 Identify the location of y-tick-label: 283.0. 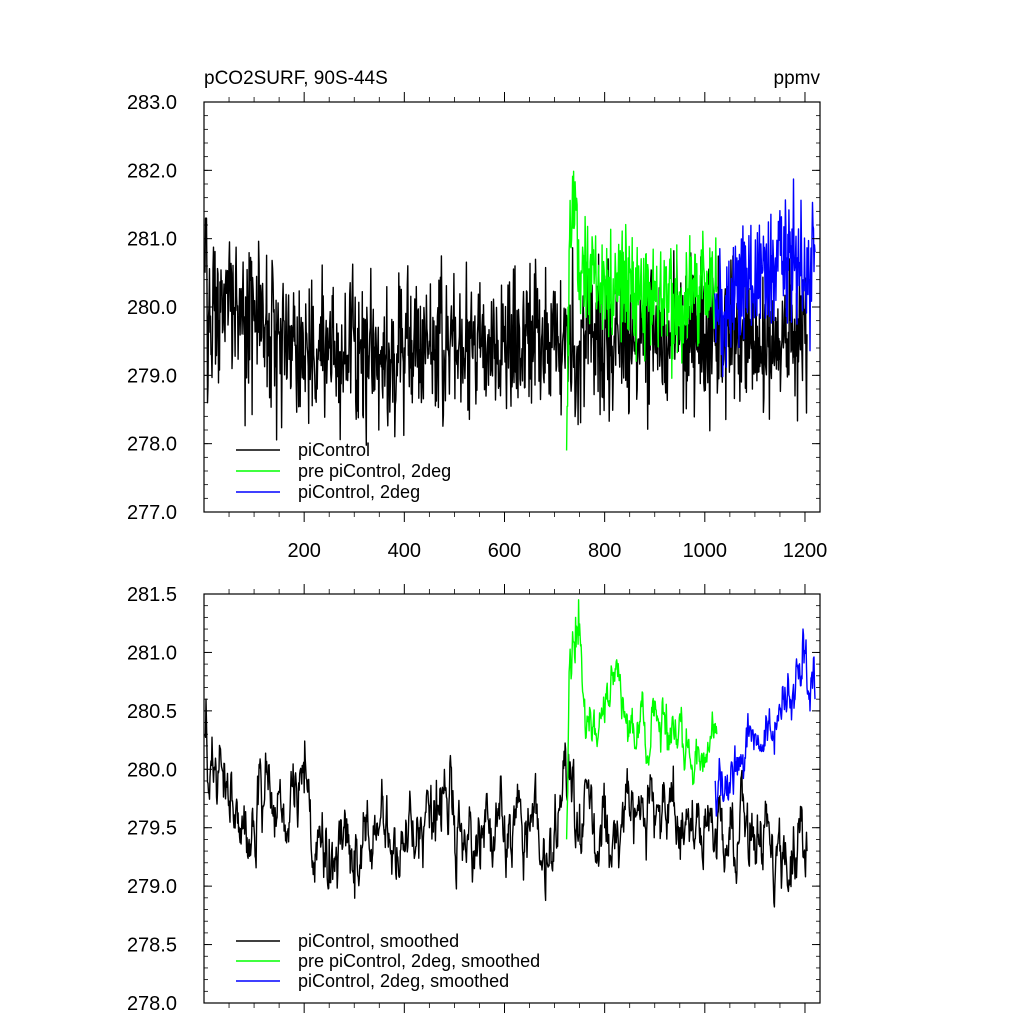
(152, 103).